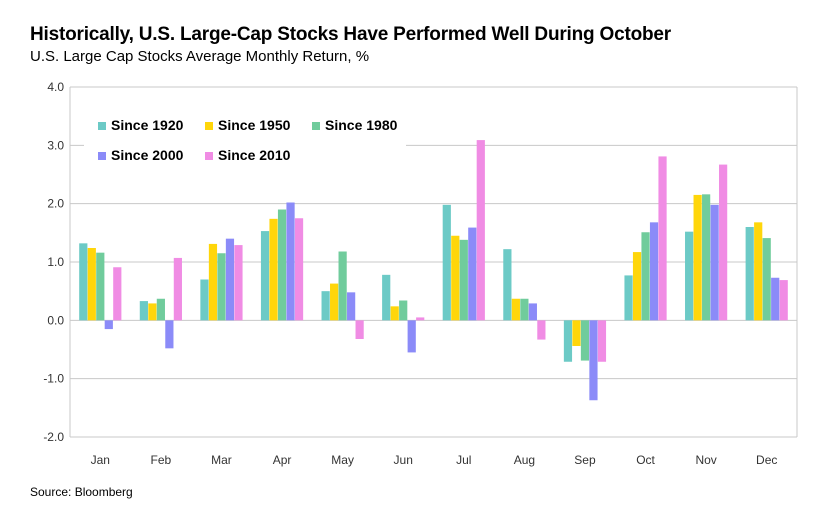 Image resolution: width=840 pixels, height=520 pixels. Describe the element at coordinates (342, 460) in the screenshot. I see `x-tick-label: May` at that location.